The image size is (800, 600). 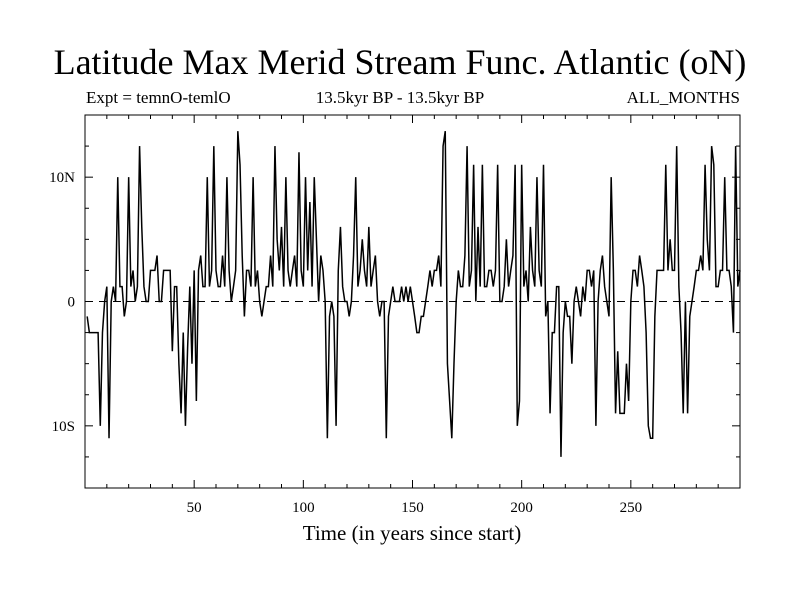 I want to click on y-tick-label: 0, so click(x=72, y=303).